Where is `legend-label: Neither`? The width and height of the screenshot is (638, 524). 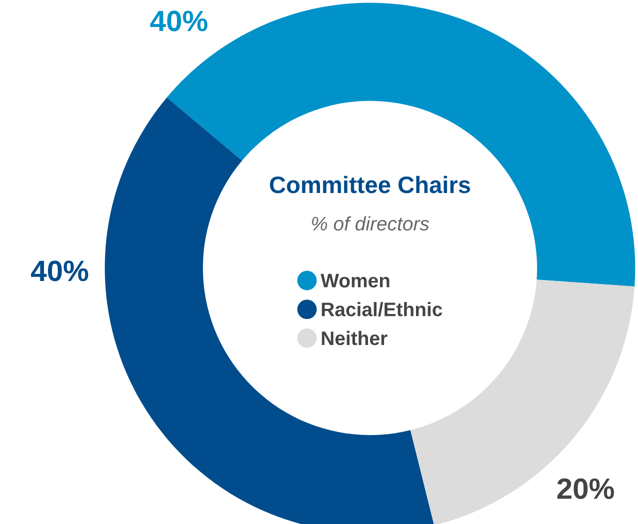 legend-label: Neither is located at coordinates (355, 338).